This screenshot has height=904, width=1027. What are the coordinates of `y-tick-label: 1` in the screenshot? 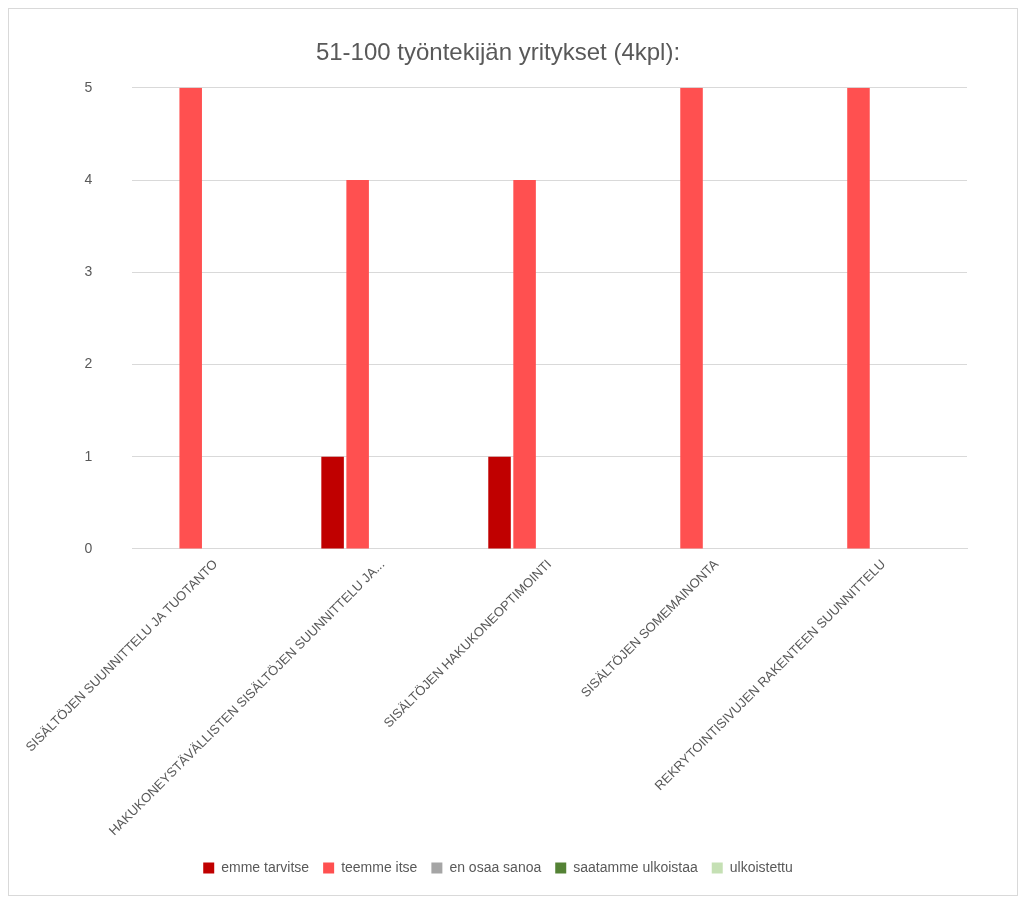 It's located at (88, 455).